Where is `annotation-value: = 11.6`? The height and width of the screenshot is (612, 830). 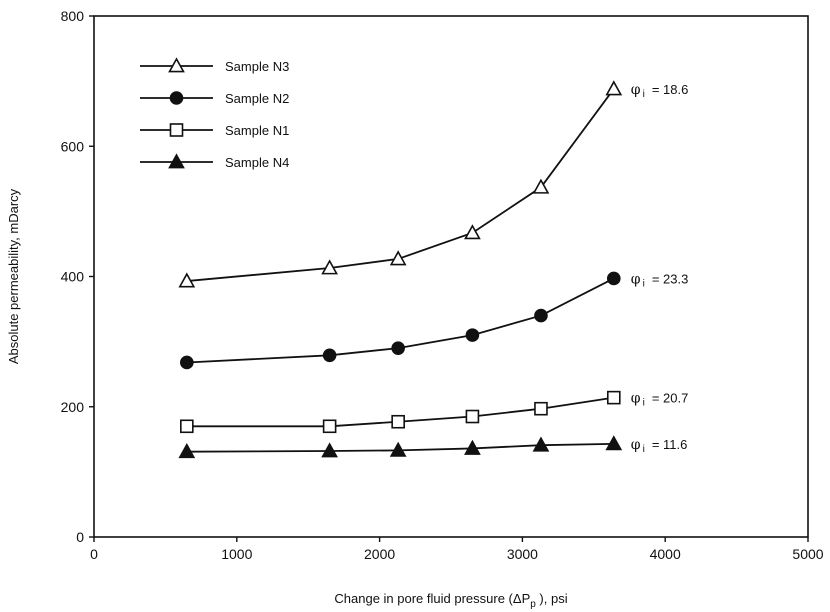
annotation-value: = 11.6 is located at coordinates (670, 444).